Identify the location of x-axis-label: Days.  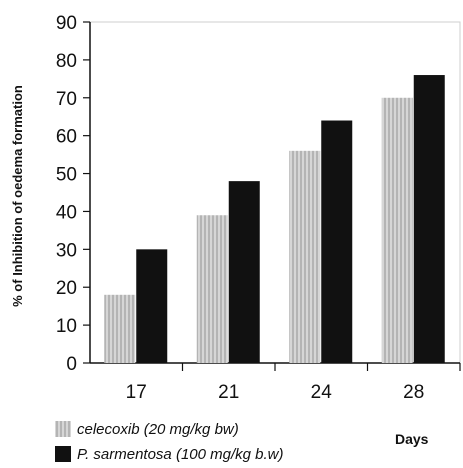
(412, 439).